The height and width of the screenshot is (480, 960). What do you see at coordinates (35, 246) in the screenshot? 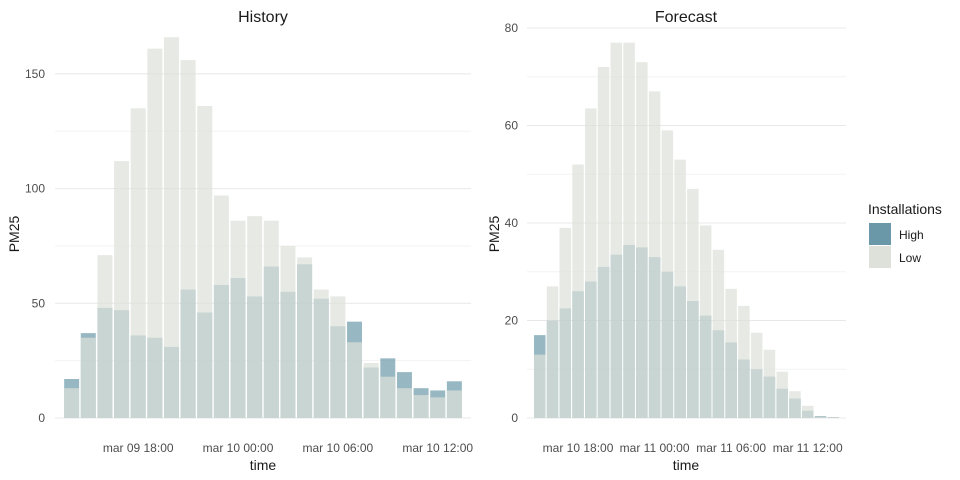
I see `history-y-ticks: 0 50 100 150` at bounding box center [35, 246].